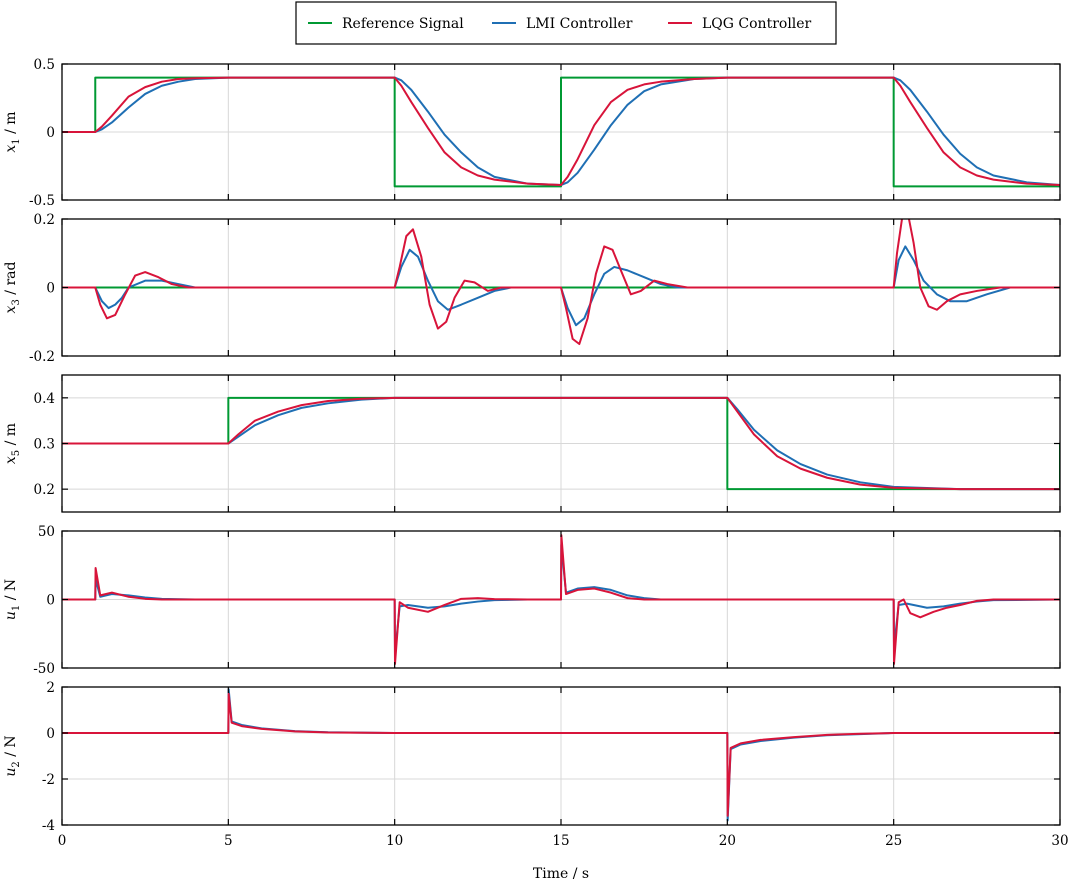 Image resolution: width=1069 pixels, height=883 pixels. What do you see at coordinates (560, 841) in the screenshot?
I see `x-tick-label: 15` at bounding box center [560, 841].